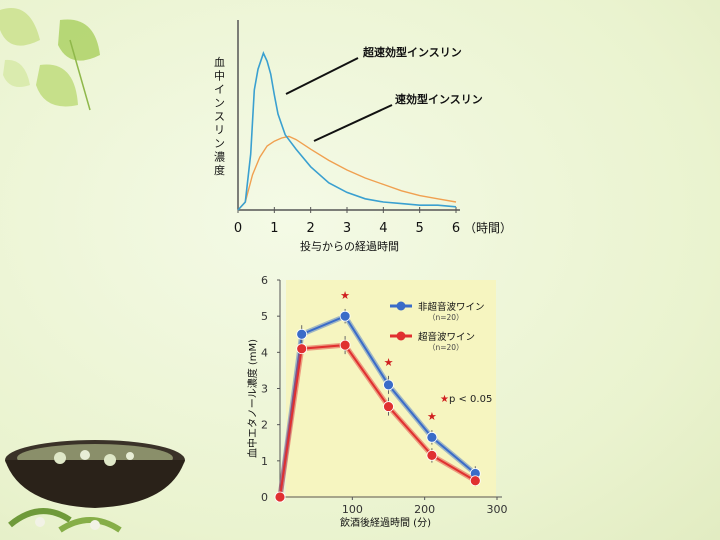  I want to click on tea-bowl-decoration, so click(95, 486).